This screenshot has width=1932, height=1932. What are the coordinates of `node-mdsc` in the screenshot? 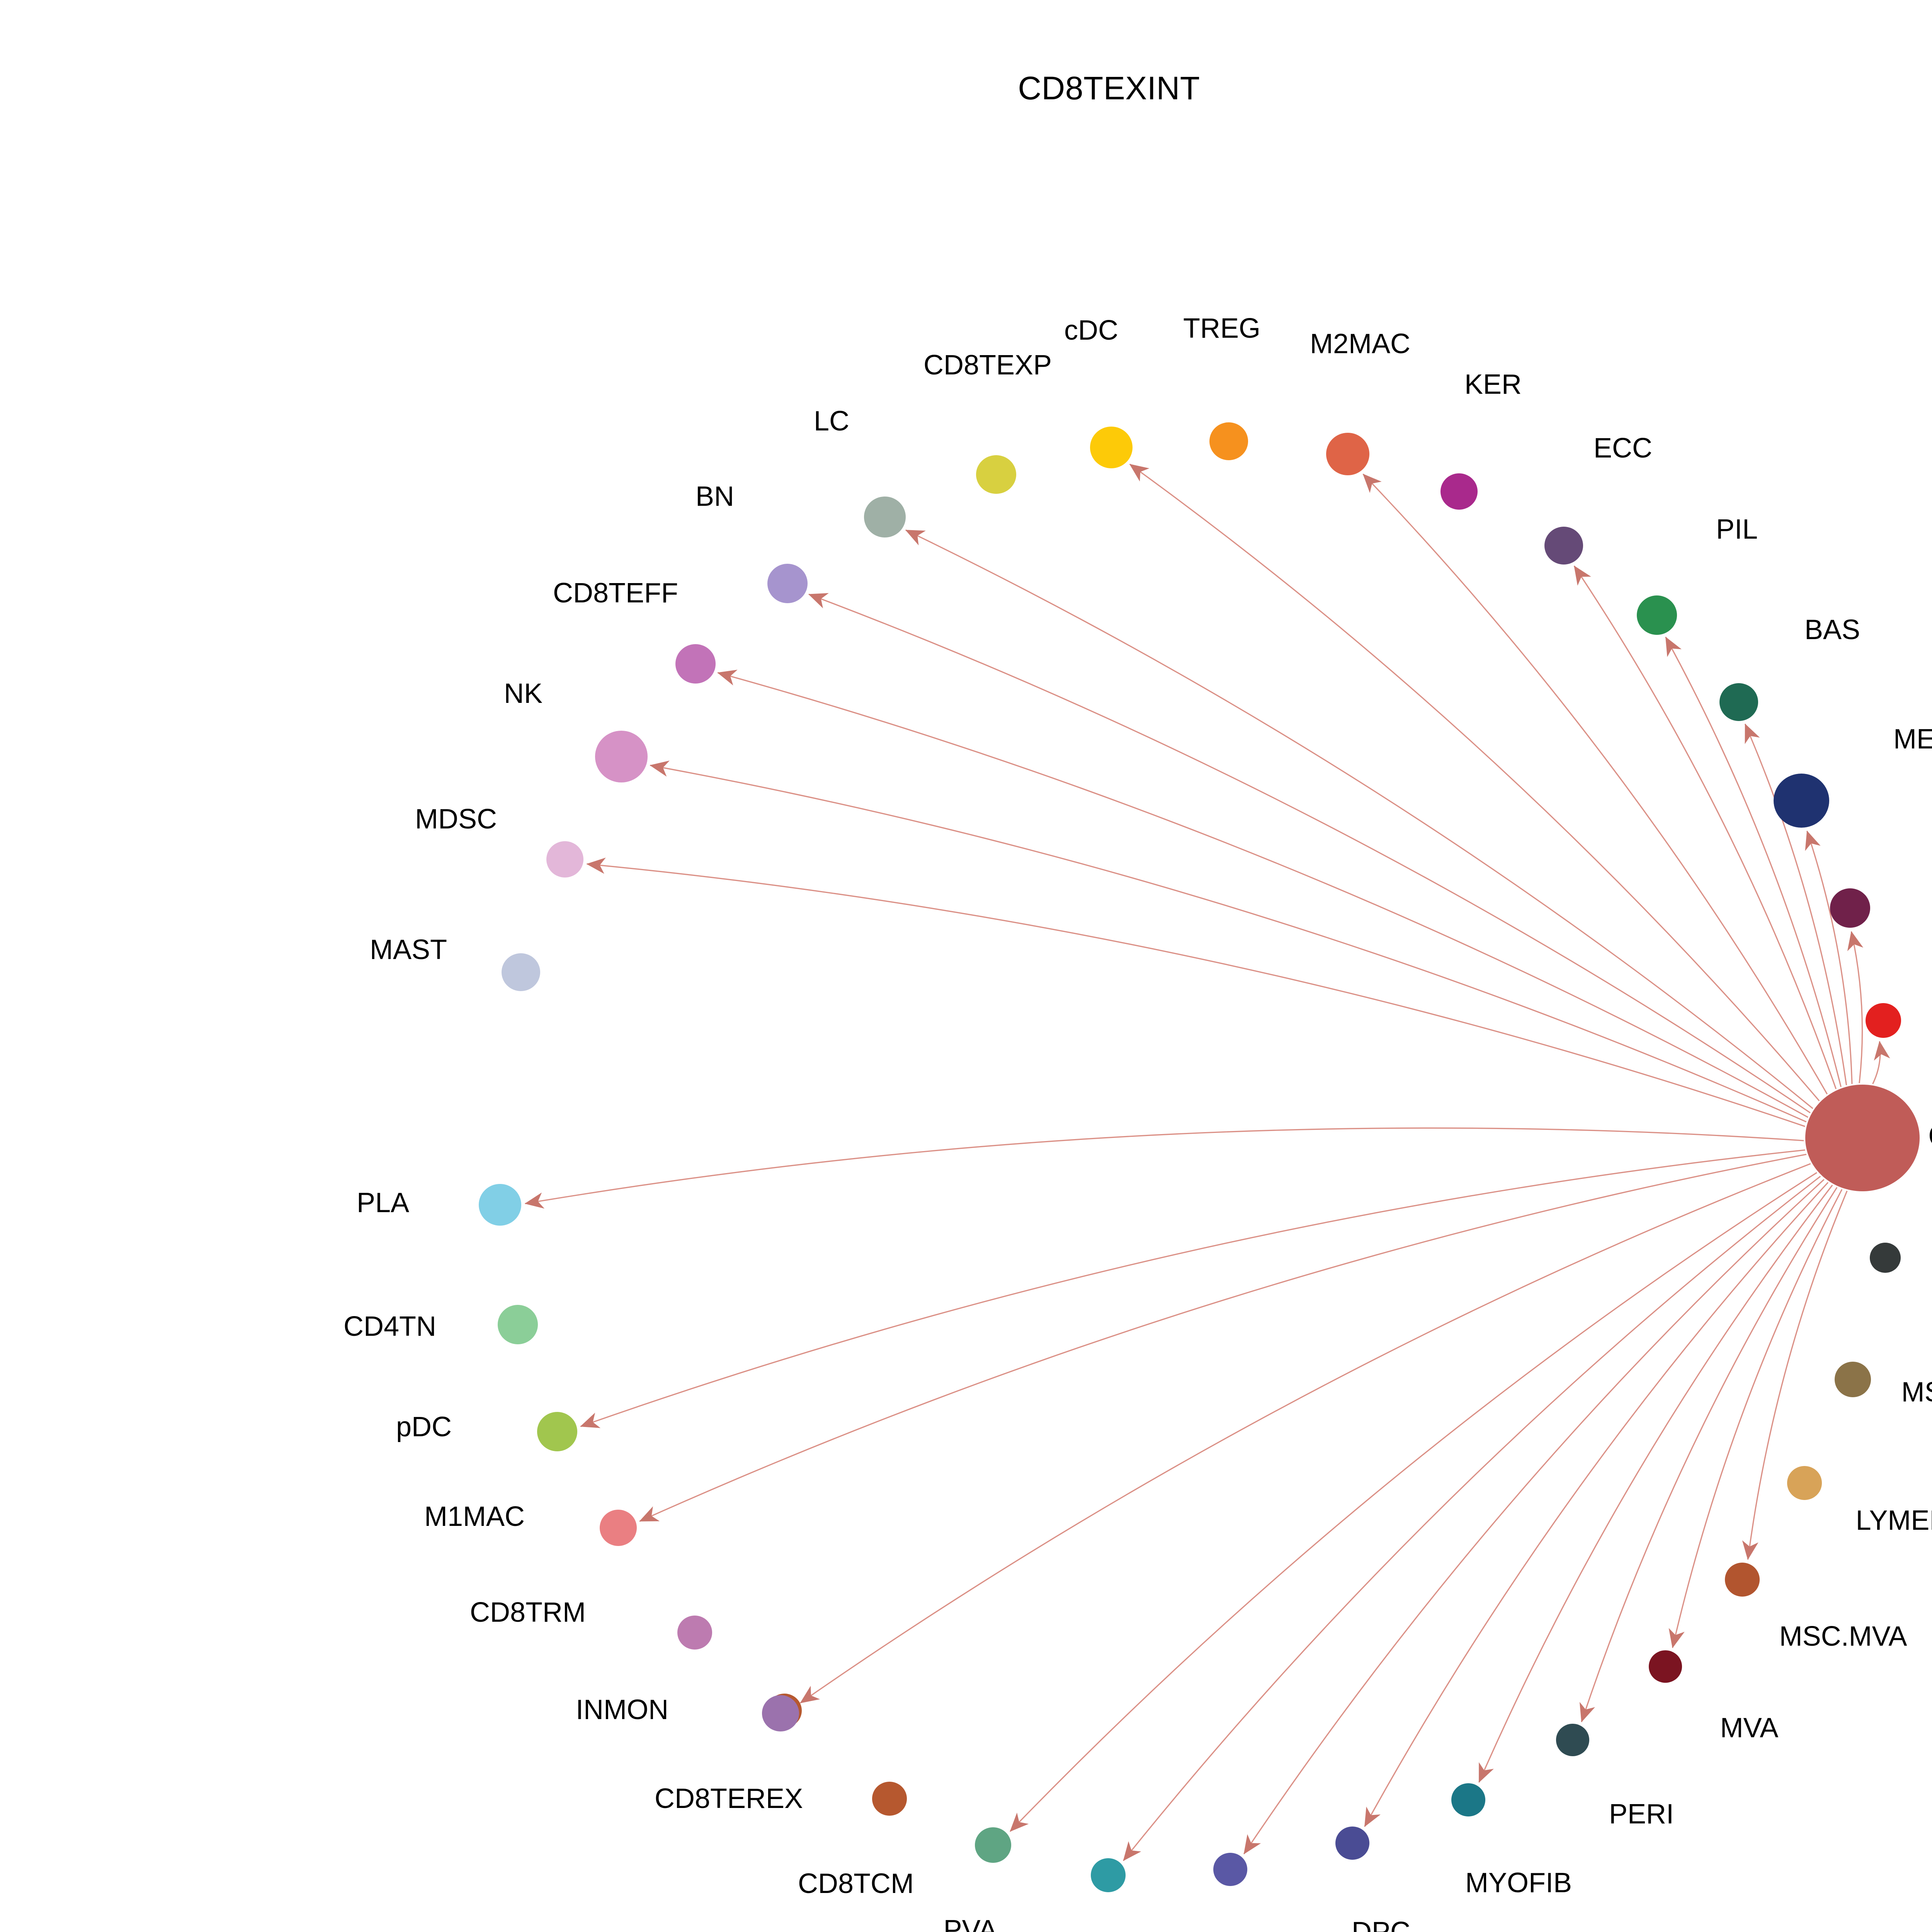 It's located at (564, 859).